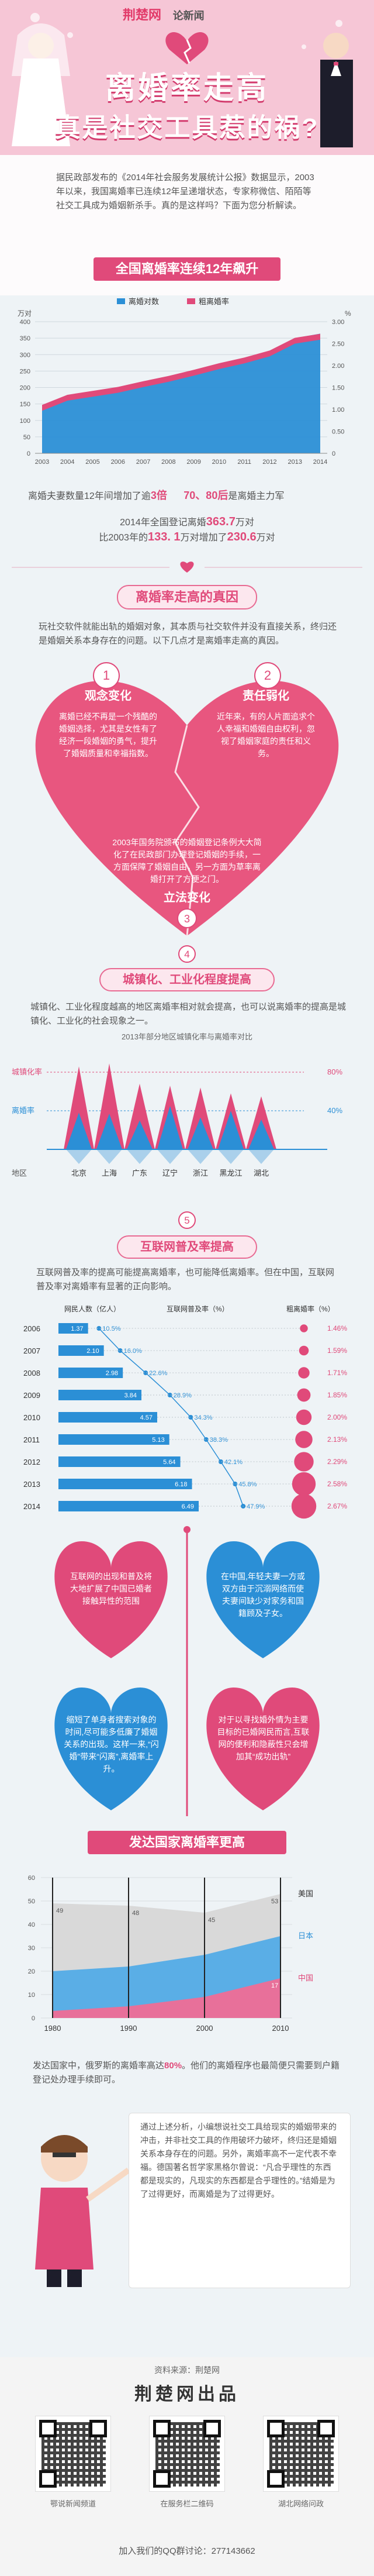 The height and width of the screenshot is (2576, 374). I want to click on y-left-tick: 0, so click(28, 453).